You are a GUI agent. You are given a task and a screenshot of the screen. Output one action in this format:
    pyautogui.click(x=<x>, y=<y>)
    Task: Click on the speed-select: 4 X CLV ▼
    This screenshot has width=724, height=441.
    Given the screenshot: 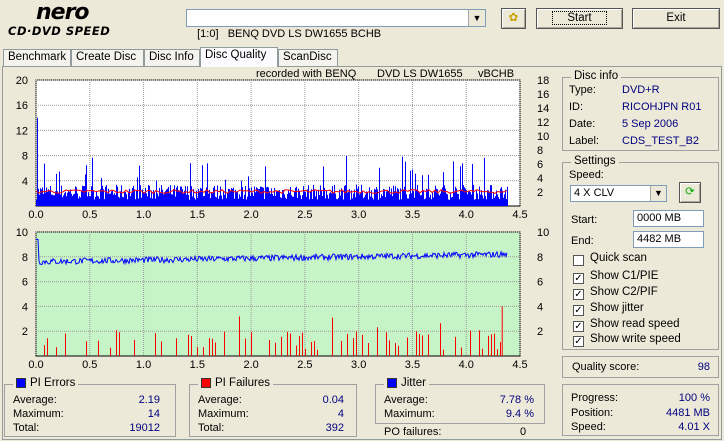 What is the action you would take?
    pyautogui.click(x=618, y=193)
    